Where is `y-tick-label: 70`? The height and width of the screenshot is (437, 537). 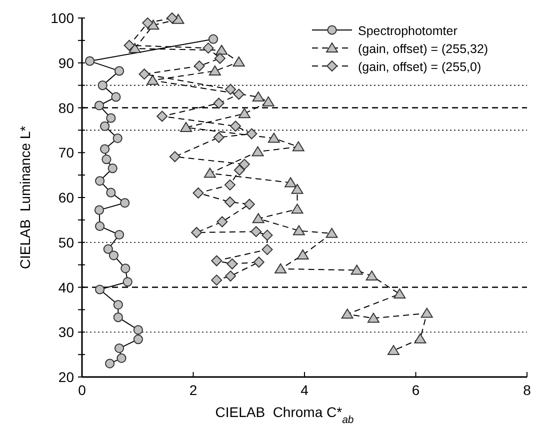 y-tick-label: 70 is located at coordinates (66, 152).